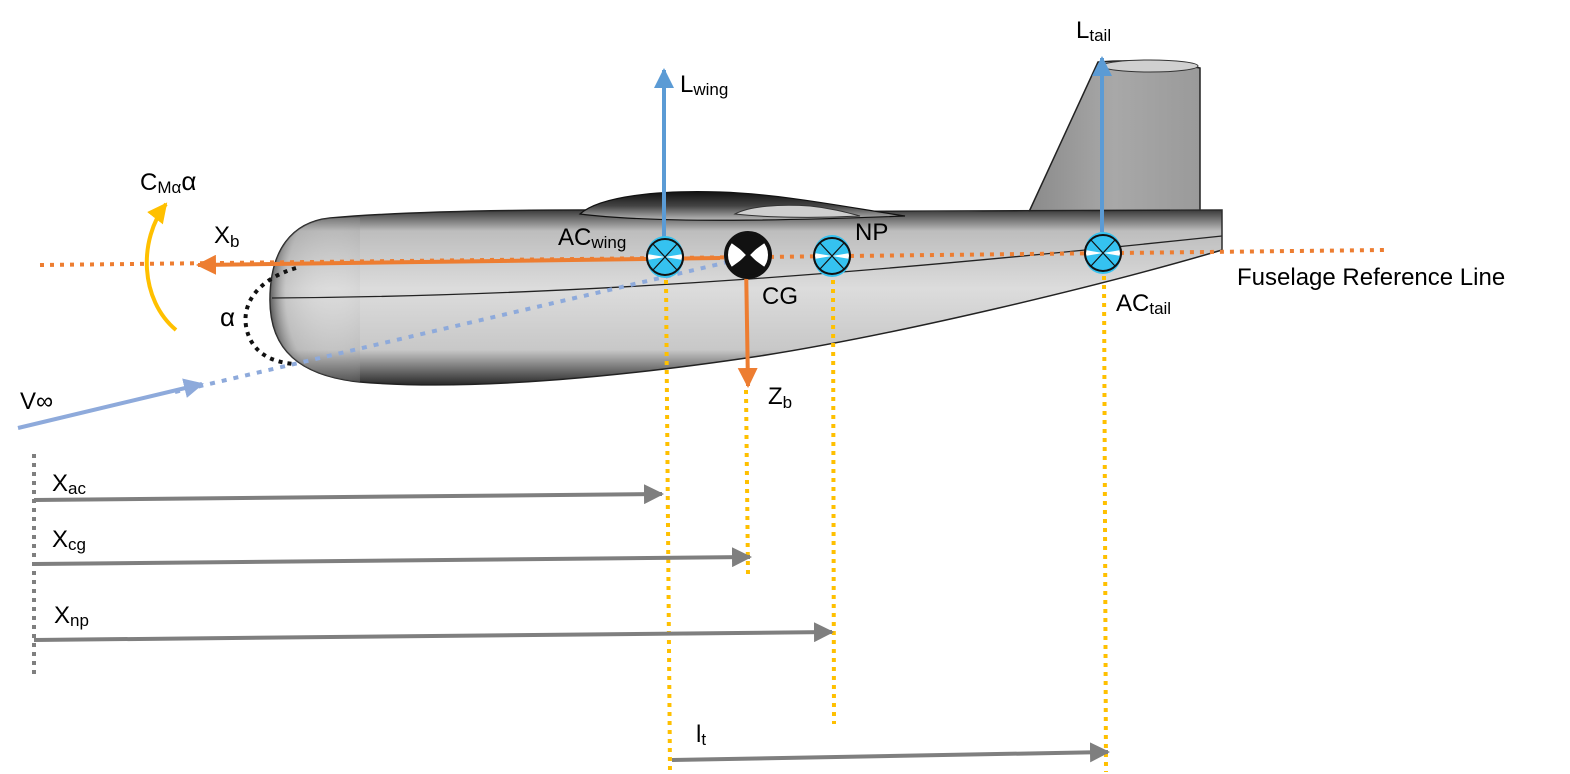 Image resolution: width=1570 pixels, height=774 pixels. I want to click on x-ac-label: Xac, so click(69, 484).